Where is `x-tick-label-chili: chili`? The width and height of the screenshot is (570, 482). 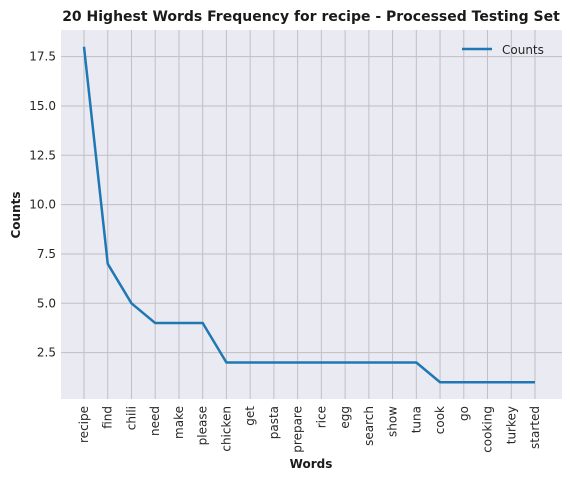 x-tick-label-chili: chili is located at coordinates (131, 418).